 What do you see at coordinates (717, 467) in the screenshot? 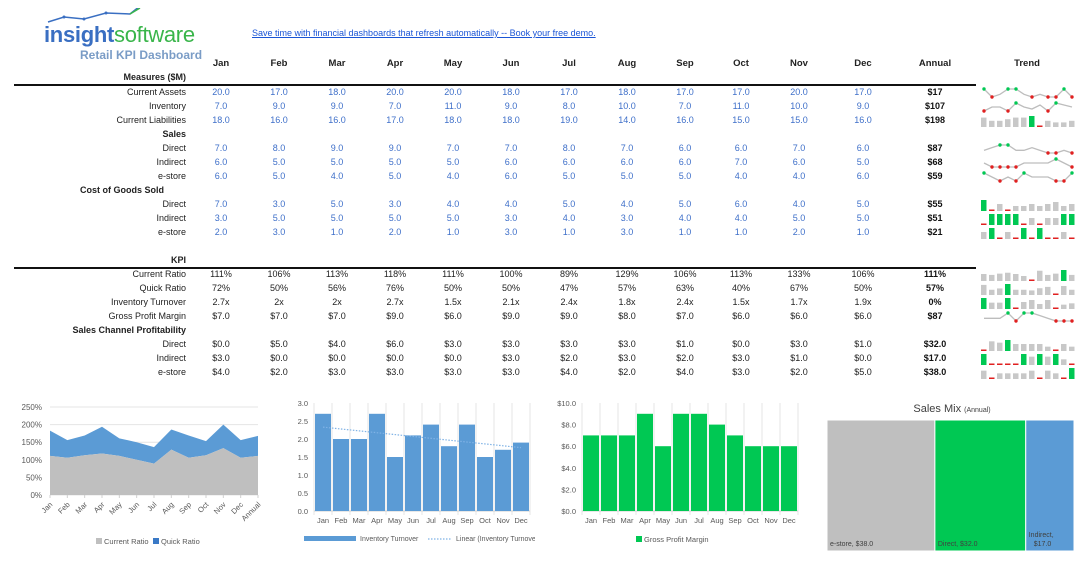
I see `bar-aug` at bounding box center [717, 467].